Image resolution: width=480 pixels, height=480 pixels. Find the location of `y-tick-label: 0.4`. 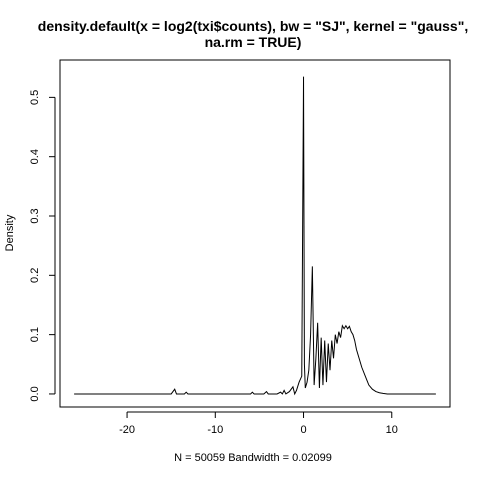

y-tick-label: 0.4 is located at coordinates (35, 156).